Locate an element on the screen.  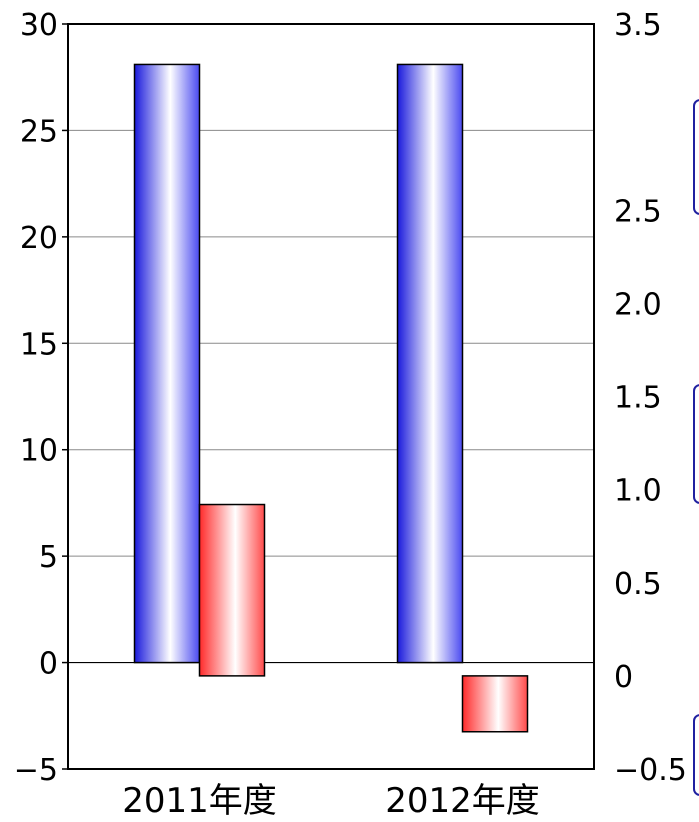
category-label: 2012年度 is located at coordinates (462, 801).